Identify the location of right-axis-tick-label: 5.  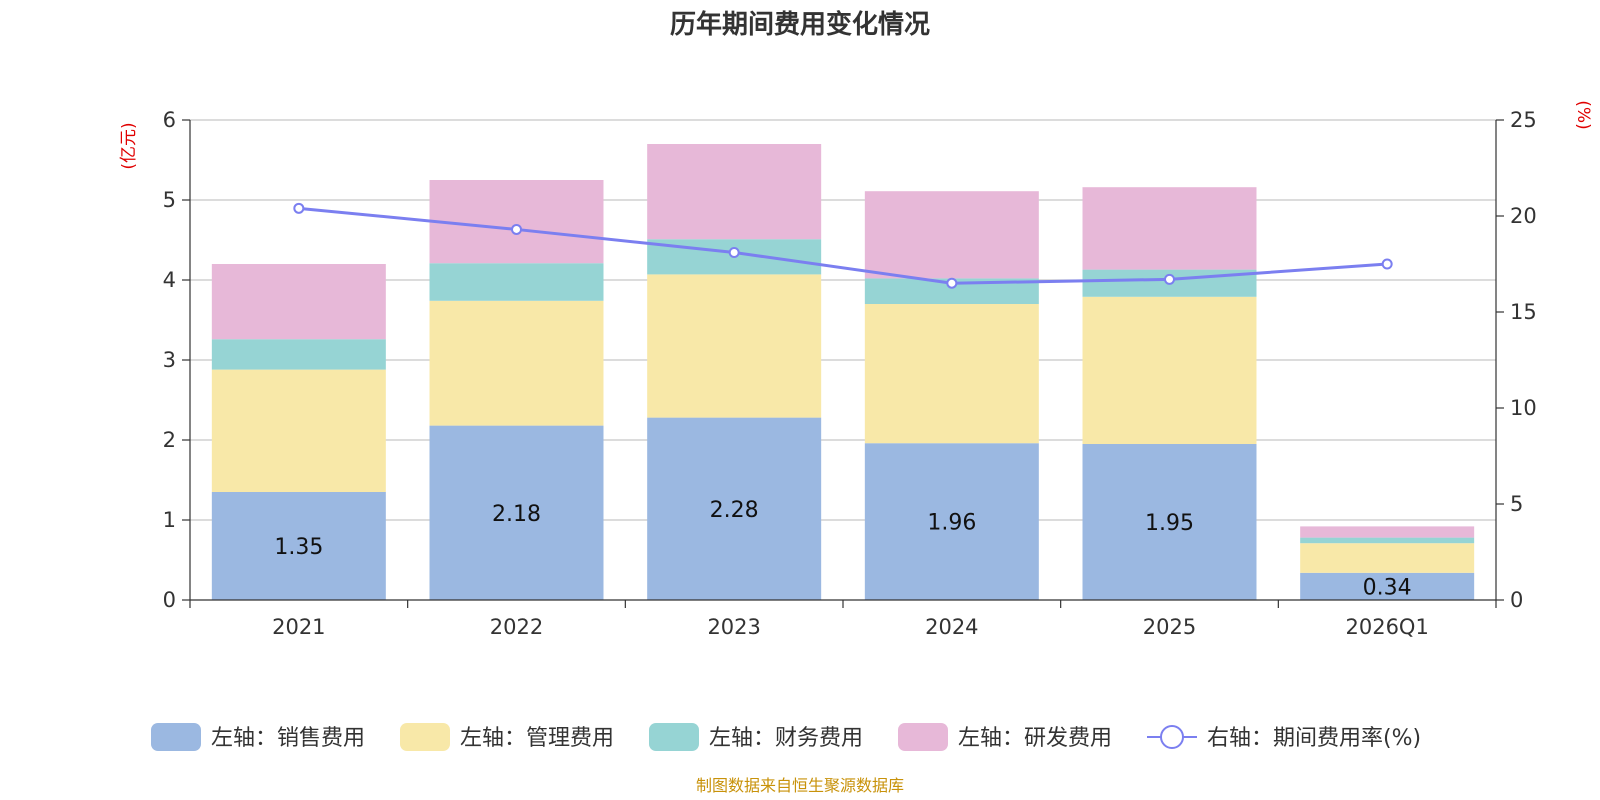
(1516, 504).